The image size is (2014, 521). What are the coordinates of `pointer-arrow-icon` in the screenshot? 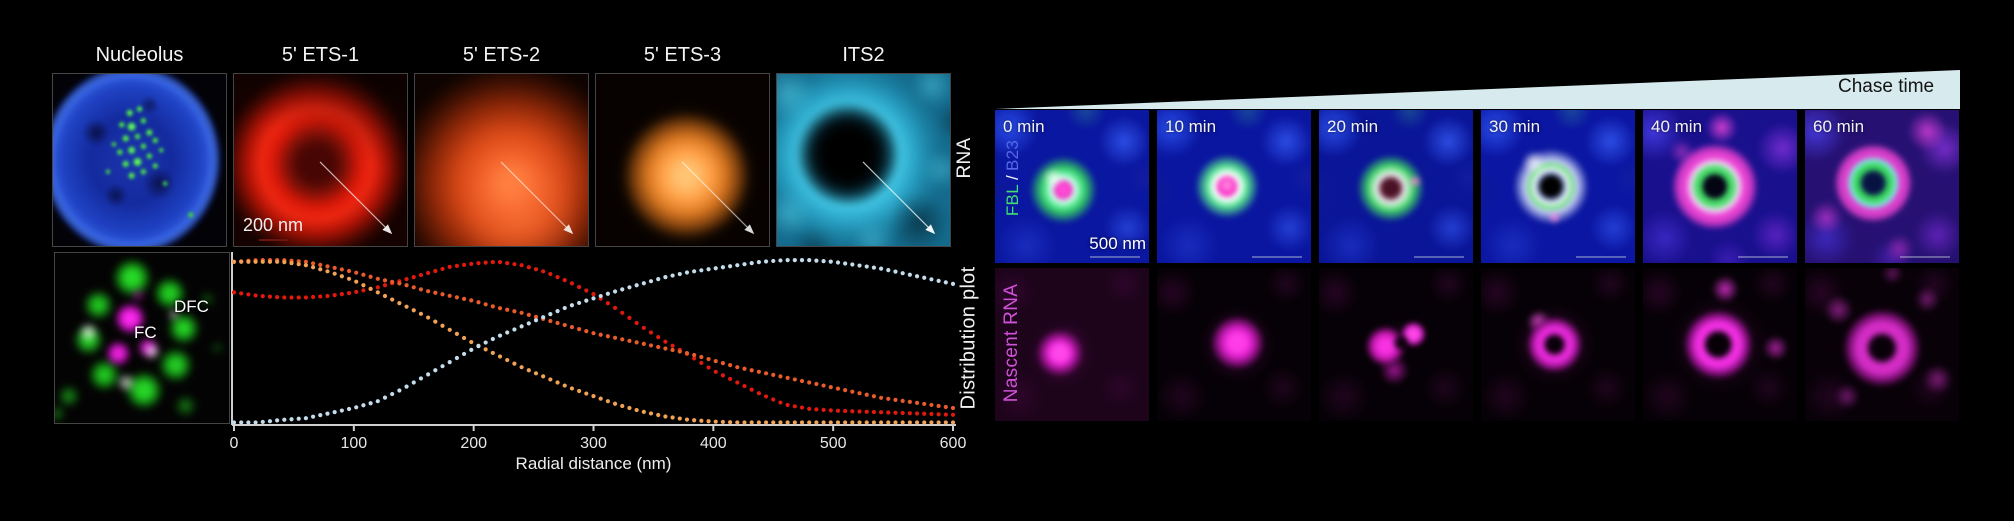 It's located at (899, 198).